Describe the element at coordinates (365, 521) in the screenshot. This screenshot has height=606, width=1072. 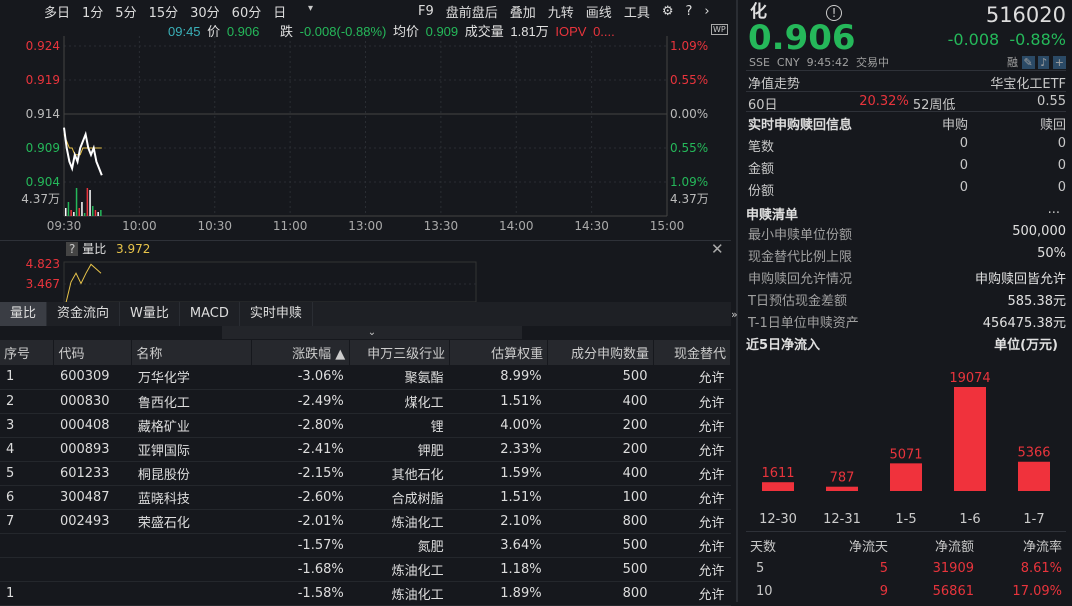
I see `table-row: 7 002493 荣盛石化 -2.01% 炼油化工 2.10% 800 允许` at that location.